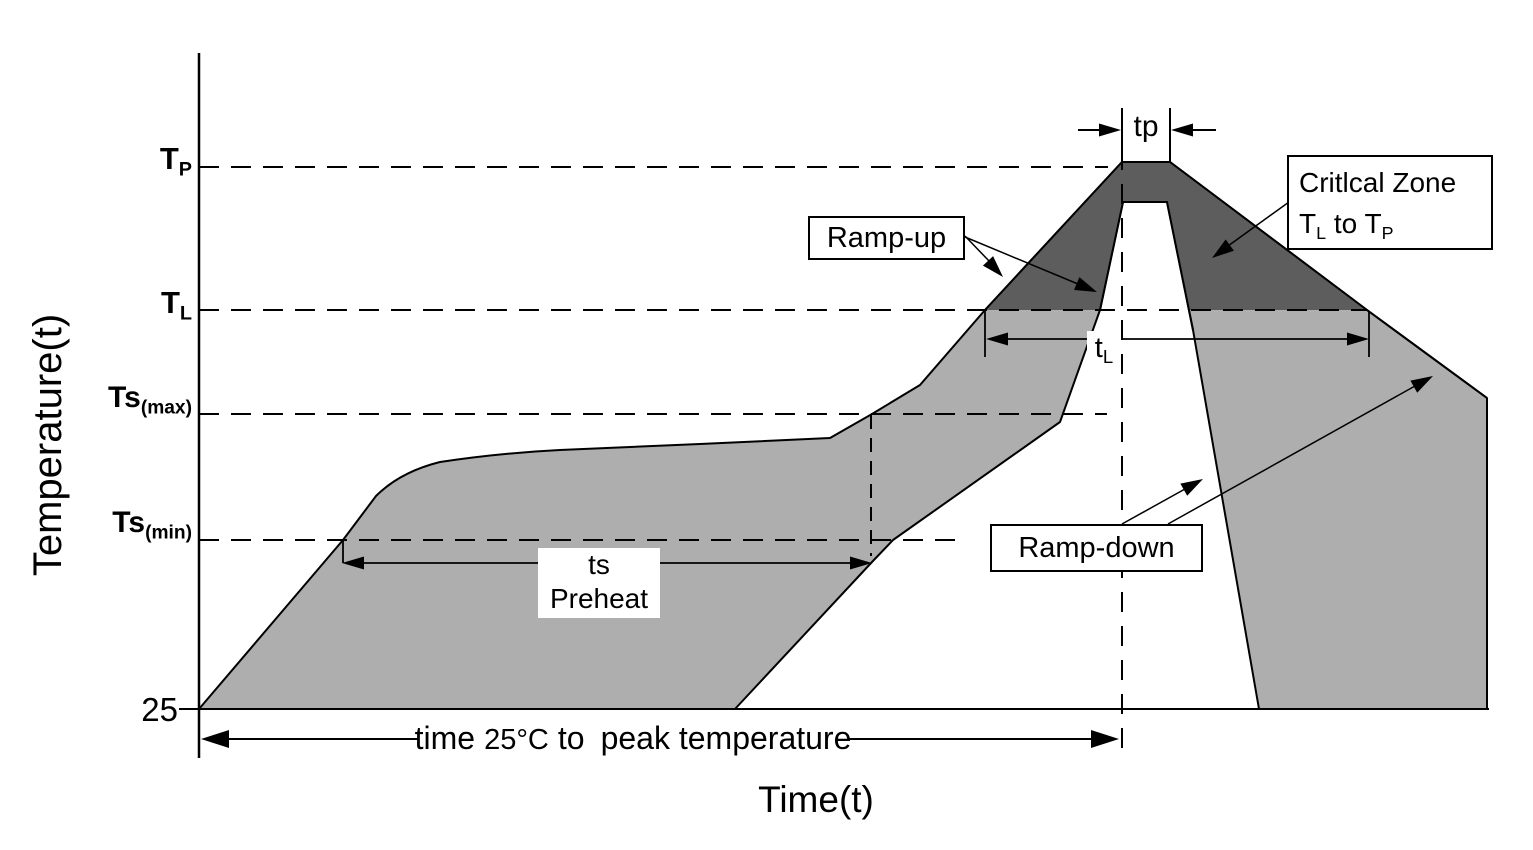  Describe the element at coordinates (1108, 357) in the screenshot. I see `tl-duration-sub: L` at that location.